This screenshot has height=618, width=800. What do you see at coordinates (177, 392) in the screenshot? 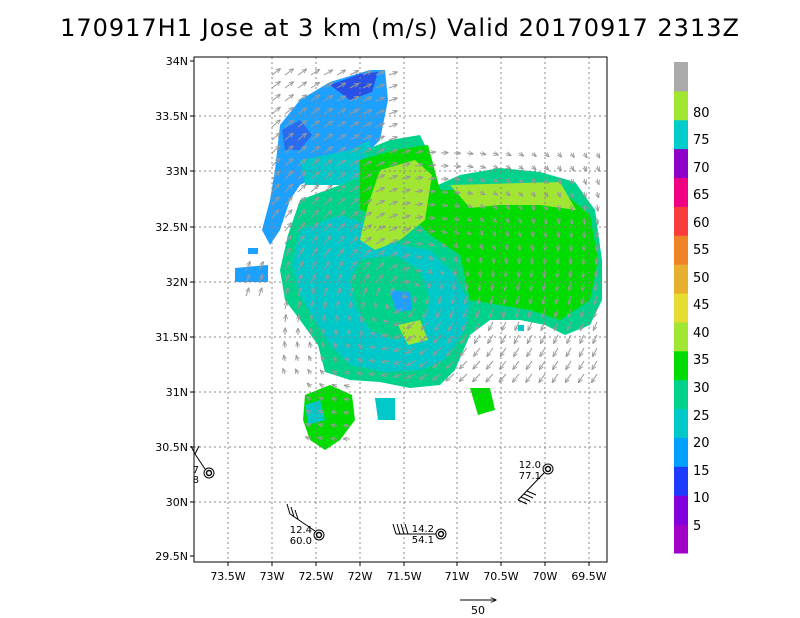
I see `lat-label-31n: 31N` at bounding box center [177, 392].